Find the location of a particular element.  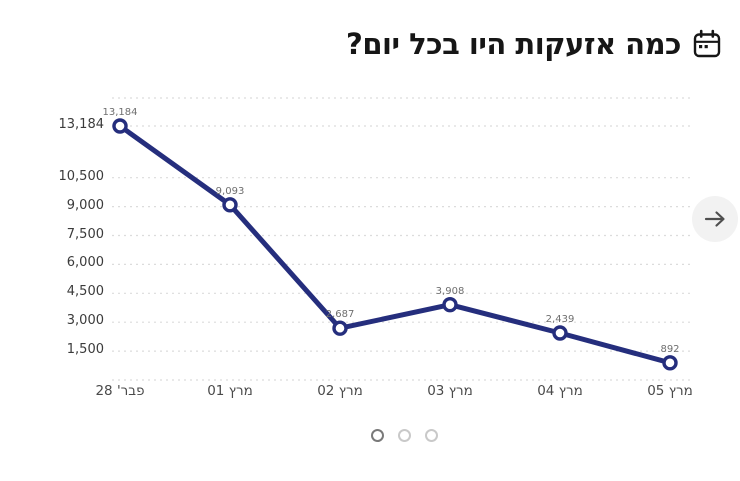

data-point-label: 3,908 is located at coordinates (450, 291).